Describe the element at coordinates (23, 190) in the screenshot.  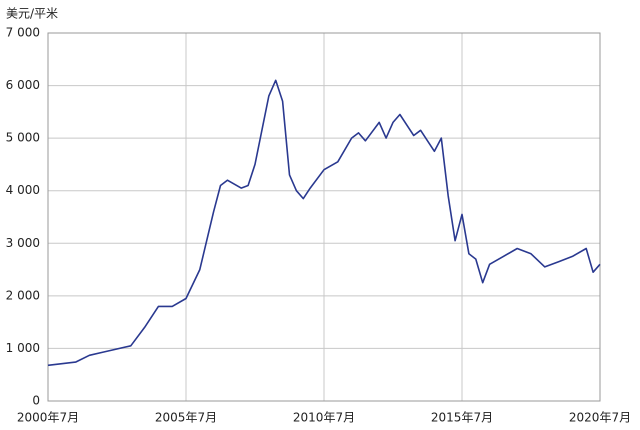
I see `y-tick-label: 4 000` at that location.